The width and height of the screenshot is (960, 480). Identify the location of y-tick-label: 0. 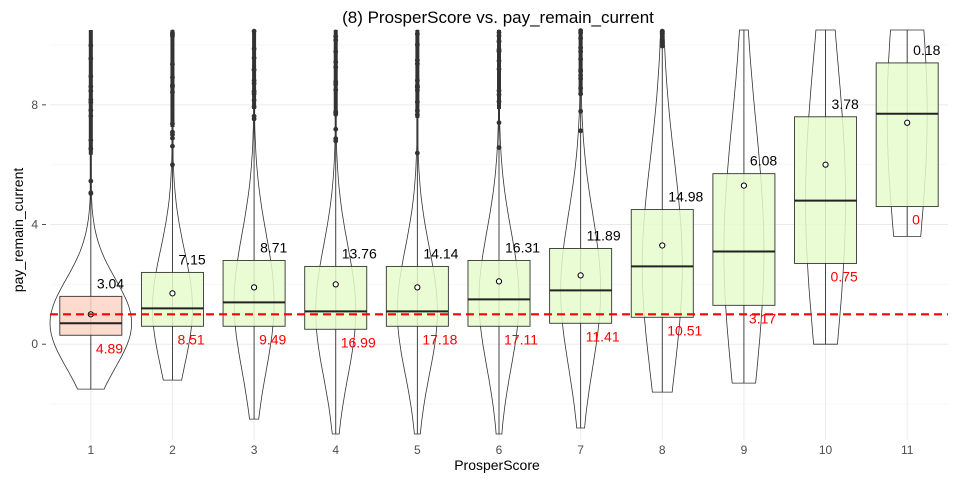
(34, 344).